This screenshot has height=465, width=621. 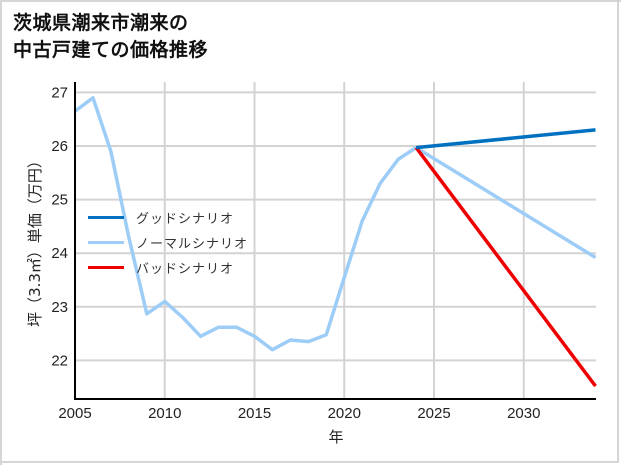 I want to click on y-tick-label: 22, so click(x=59, y=360).